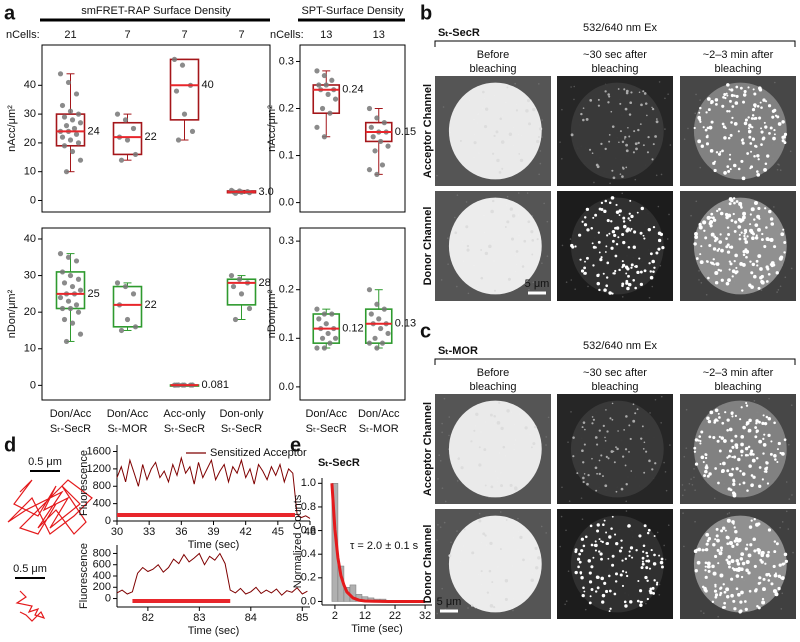 The height and width of the screenshot is (642, 800). I want to click on y-tick-label: 0.2, so click(308, 578).